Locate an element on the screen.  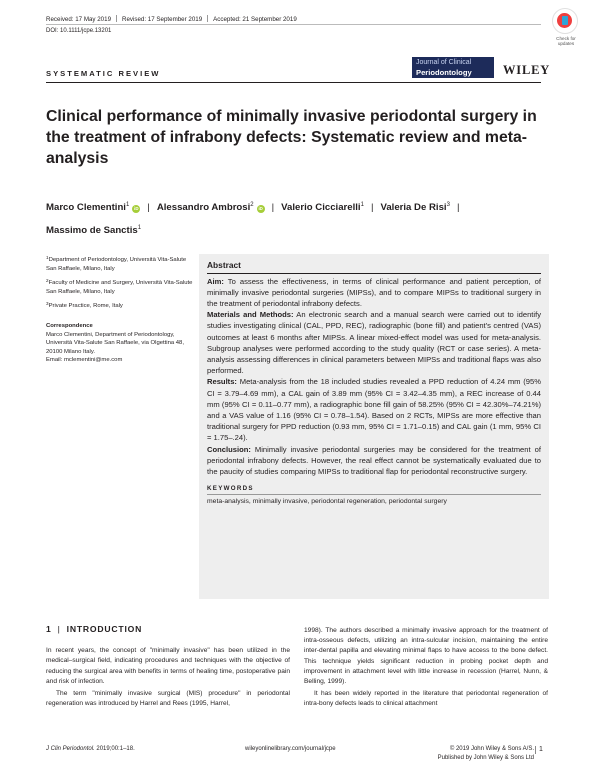
page-number: 1 is located at coordinates (541, 749).